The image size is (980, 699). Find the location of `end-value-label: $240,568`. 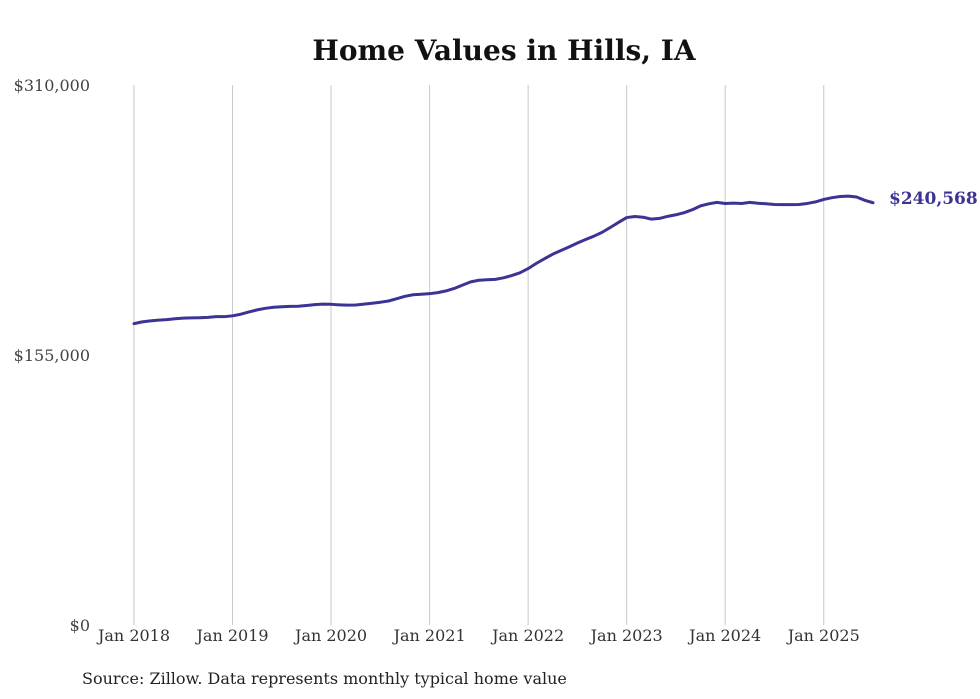

end-value-label: $240,568 is located at coordinates (933, 199).